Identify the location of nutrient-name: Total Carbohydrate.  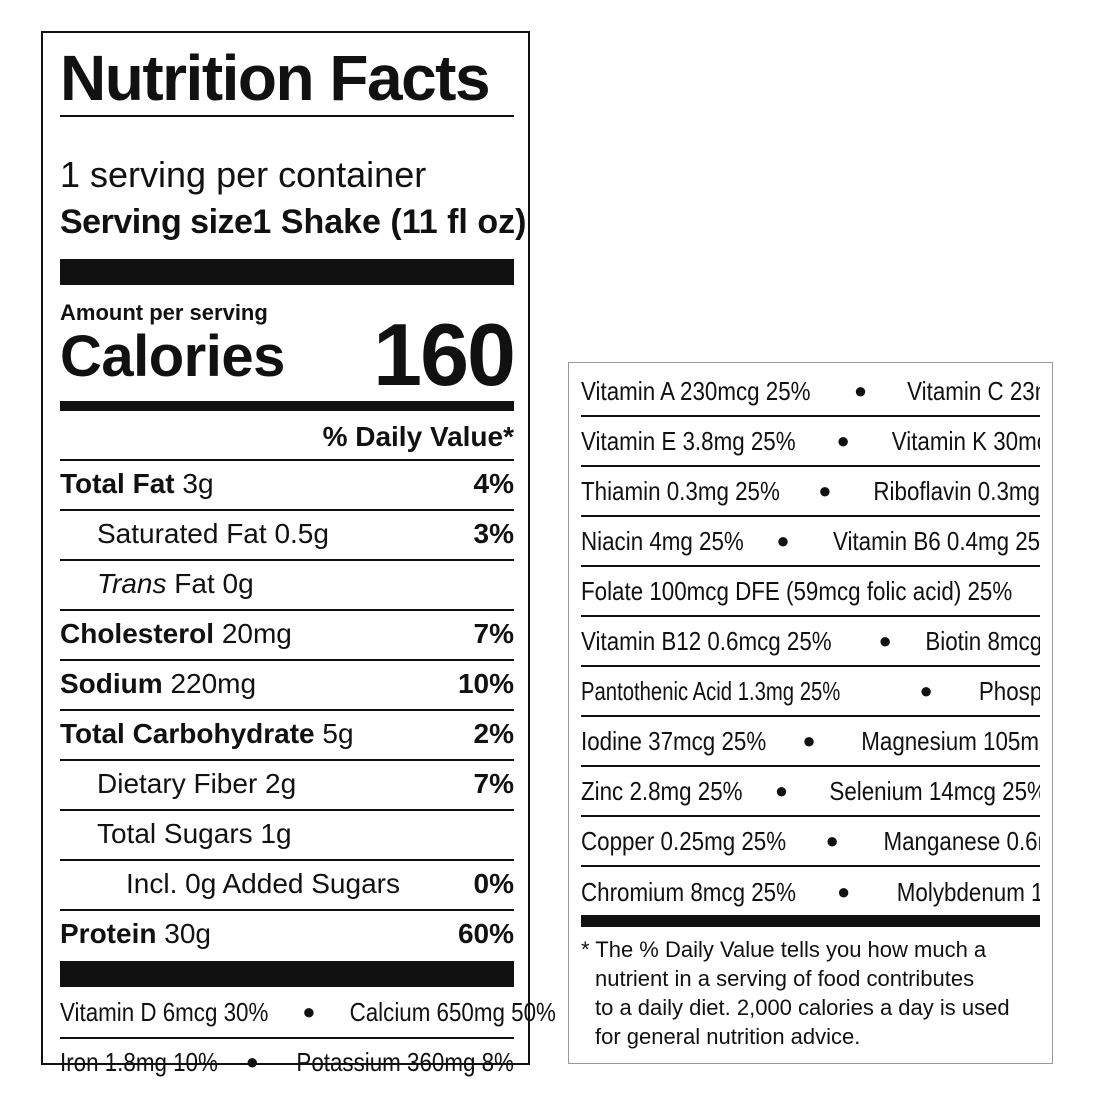
(187, 733).